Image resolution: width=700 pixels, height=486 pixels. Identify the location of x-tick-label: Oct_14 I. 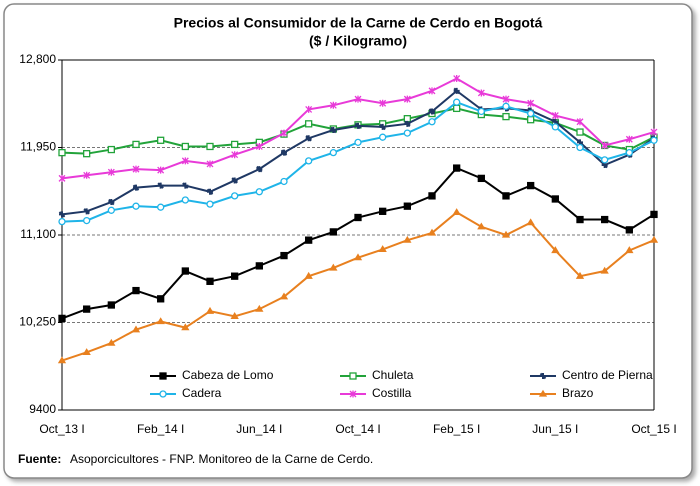
(357, 429).